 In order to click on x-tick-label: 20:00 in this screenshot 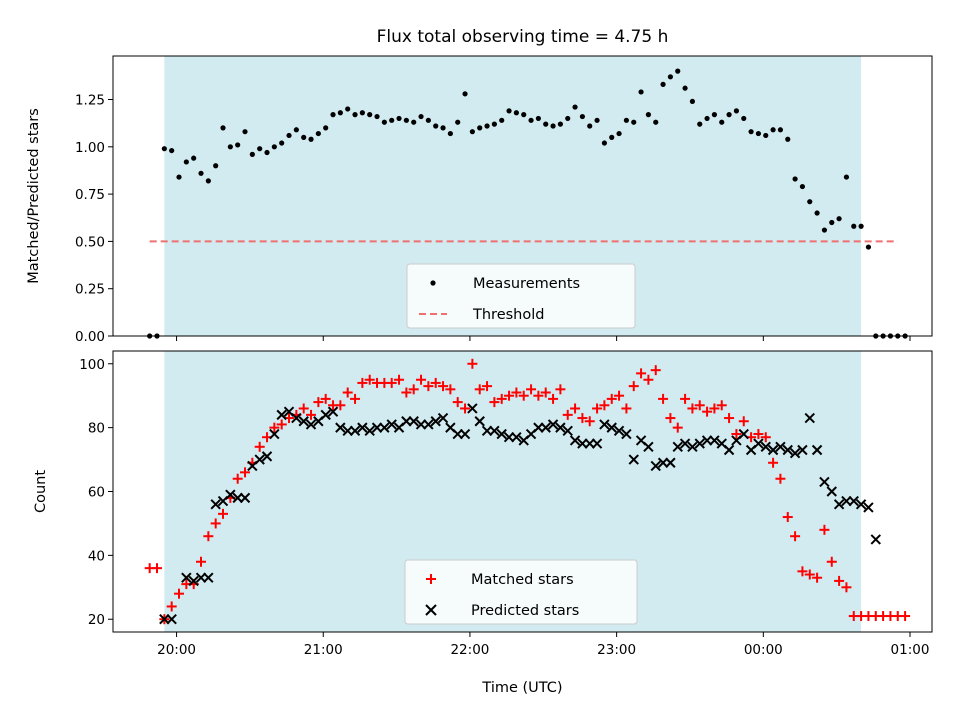, I will do `click(176, 650)`.